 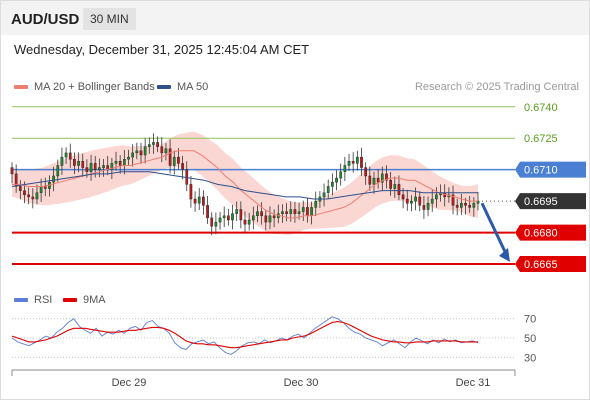 What do you see at coordinates (70, 300) in the screenshot?
I see `ma9-swatch` at bounding box center [70, 300].